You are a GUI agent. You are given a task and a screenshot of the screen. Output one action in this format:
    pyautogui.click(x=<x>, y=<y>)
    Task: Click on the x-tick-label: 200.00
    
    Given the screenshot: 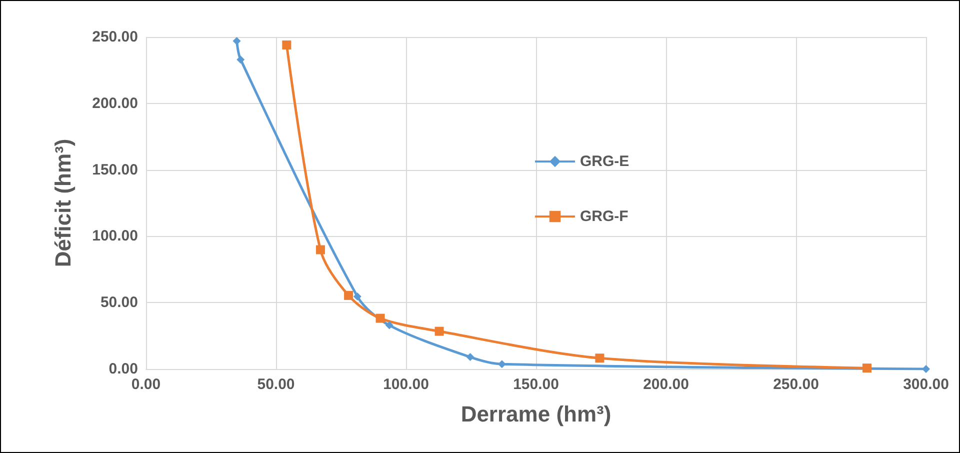 What is the action you would take?
    pyautogui.click(x=666, y=384)
    